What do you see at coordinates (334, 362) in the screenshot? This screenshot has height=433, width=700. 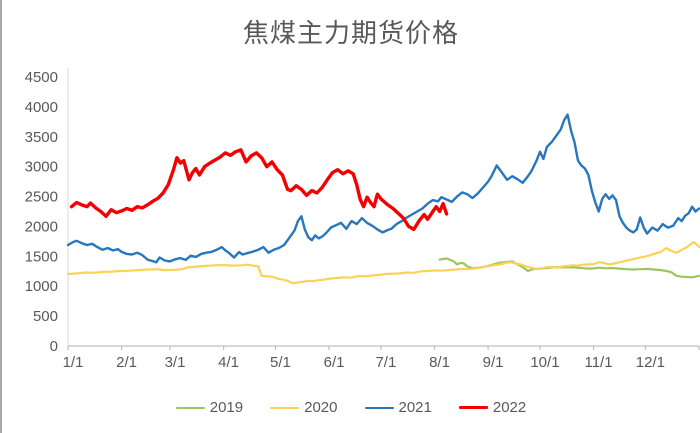 I see `x-axis-tick-label: 6/1` at bounding box center [334, 362].